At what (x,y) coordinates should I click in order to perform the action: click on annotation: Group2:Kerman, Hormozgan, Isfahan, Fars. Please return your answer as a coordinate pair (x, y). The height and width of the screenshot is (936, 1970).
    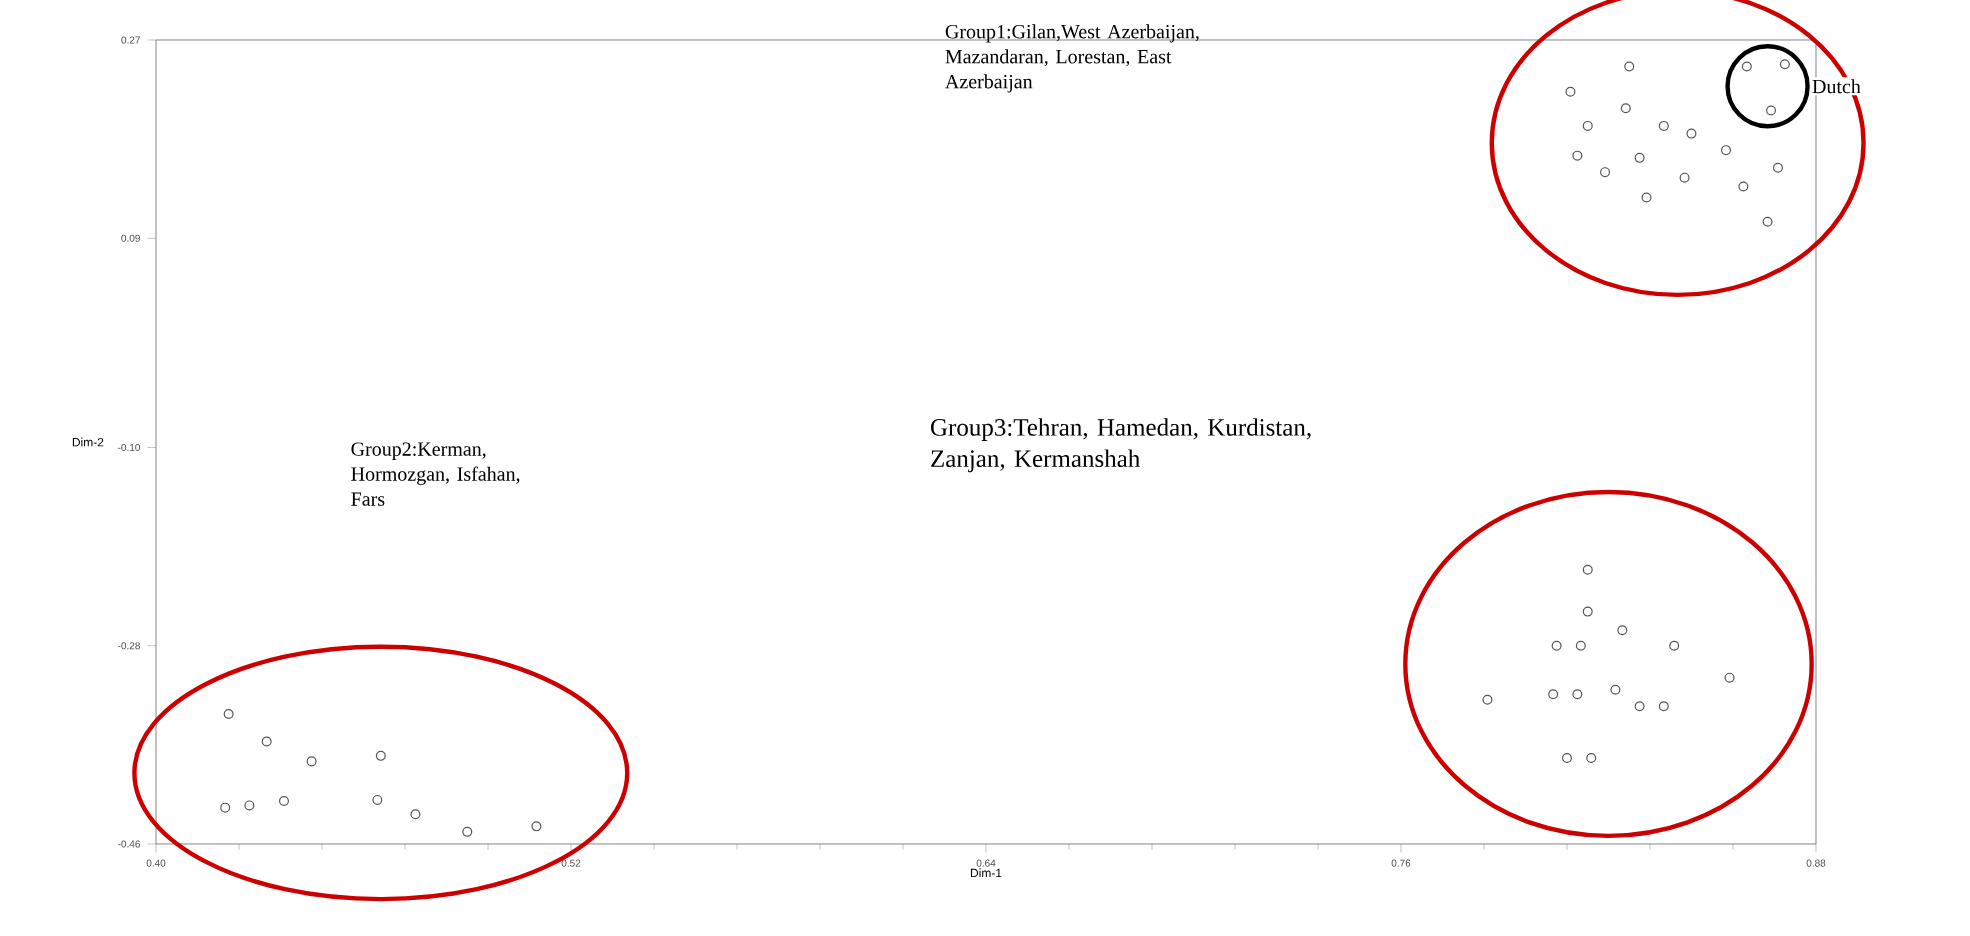
    Looking at the image, I should click on (435, 474).